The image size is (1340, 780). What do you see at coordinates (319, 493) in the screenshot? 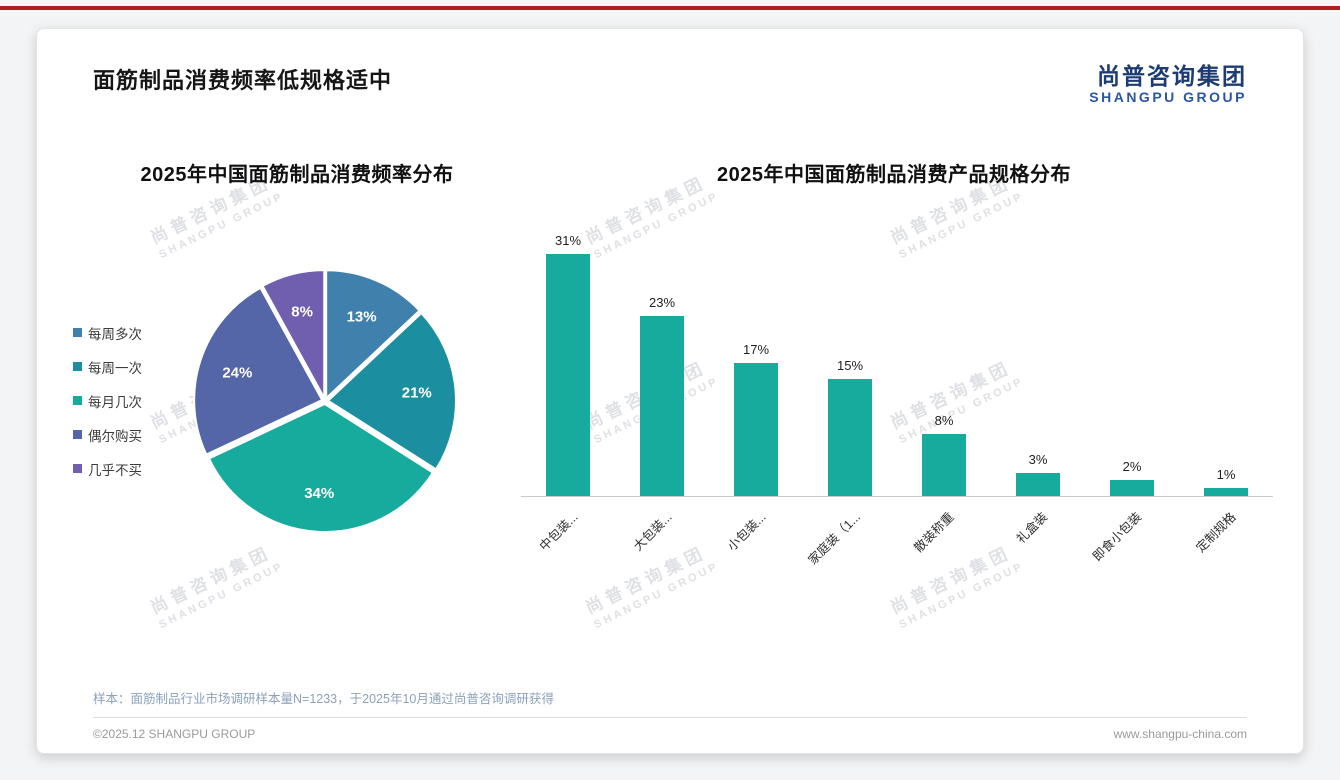
I see `pie-value-label: 34%` at bounding box center [319, 493].